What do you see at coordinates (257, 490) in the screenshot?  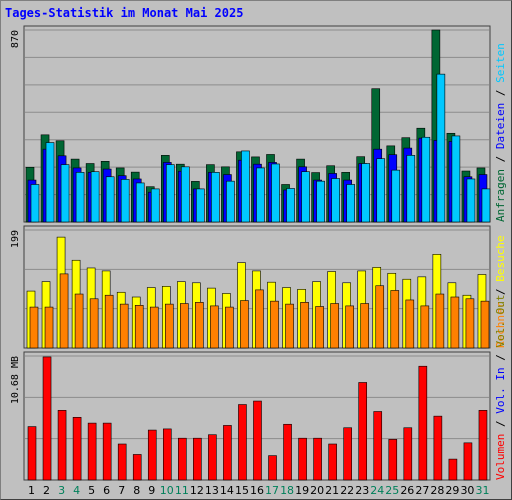 I see `day-label: 16` at bounding box center [257, 490].